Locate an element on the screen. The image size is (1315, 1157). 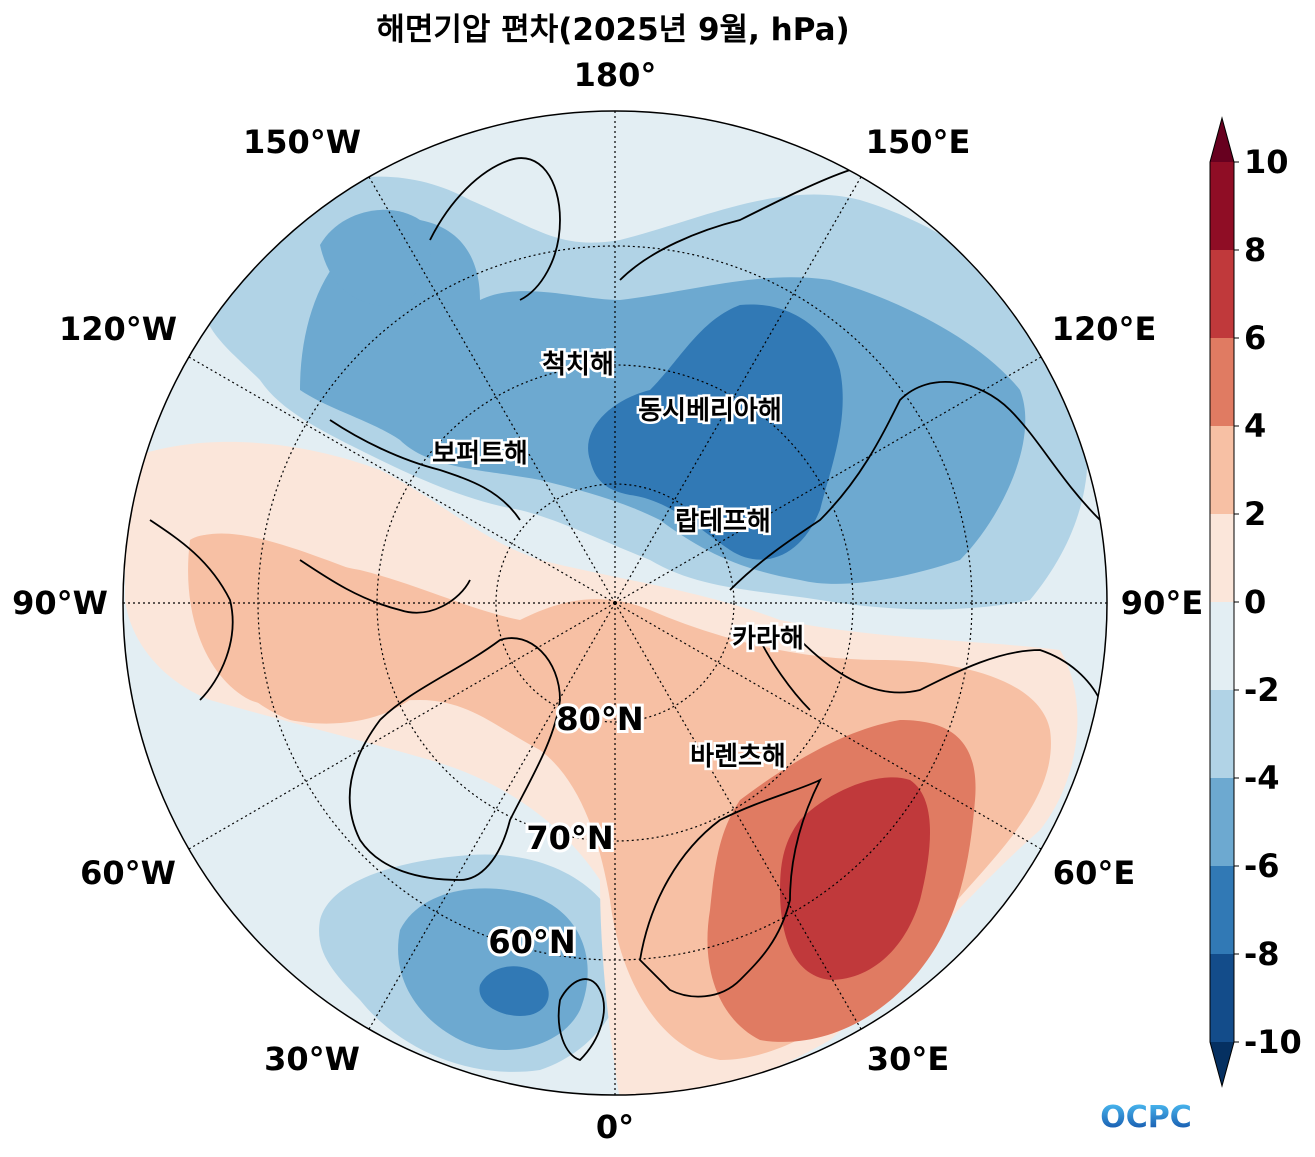
lon-label-60e: 60°E is located at coordinates (1094, 873).